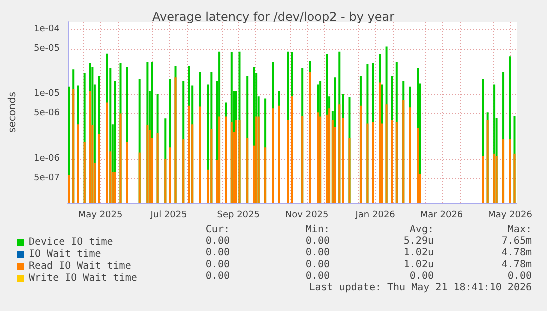 The height and width of the screenshot is (311, 547). I want to click on legend-label: Read IO Wait time, so click(80, 266).